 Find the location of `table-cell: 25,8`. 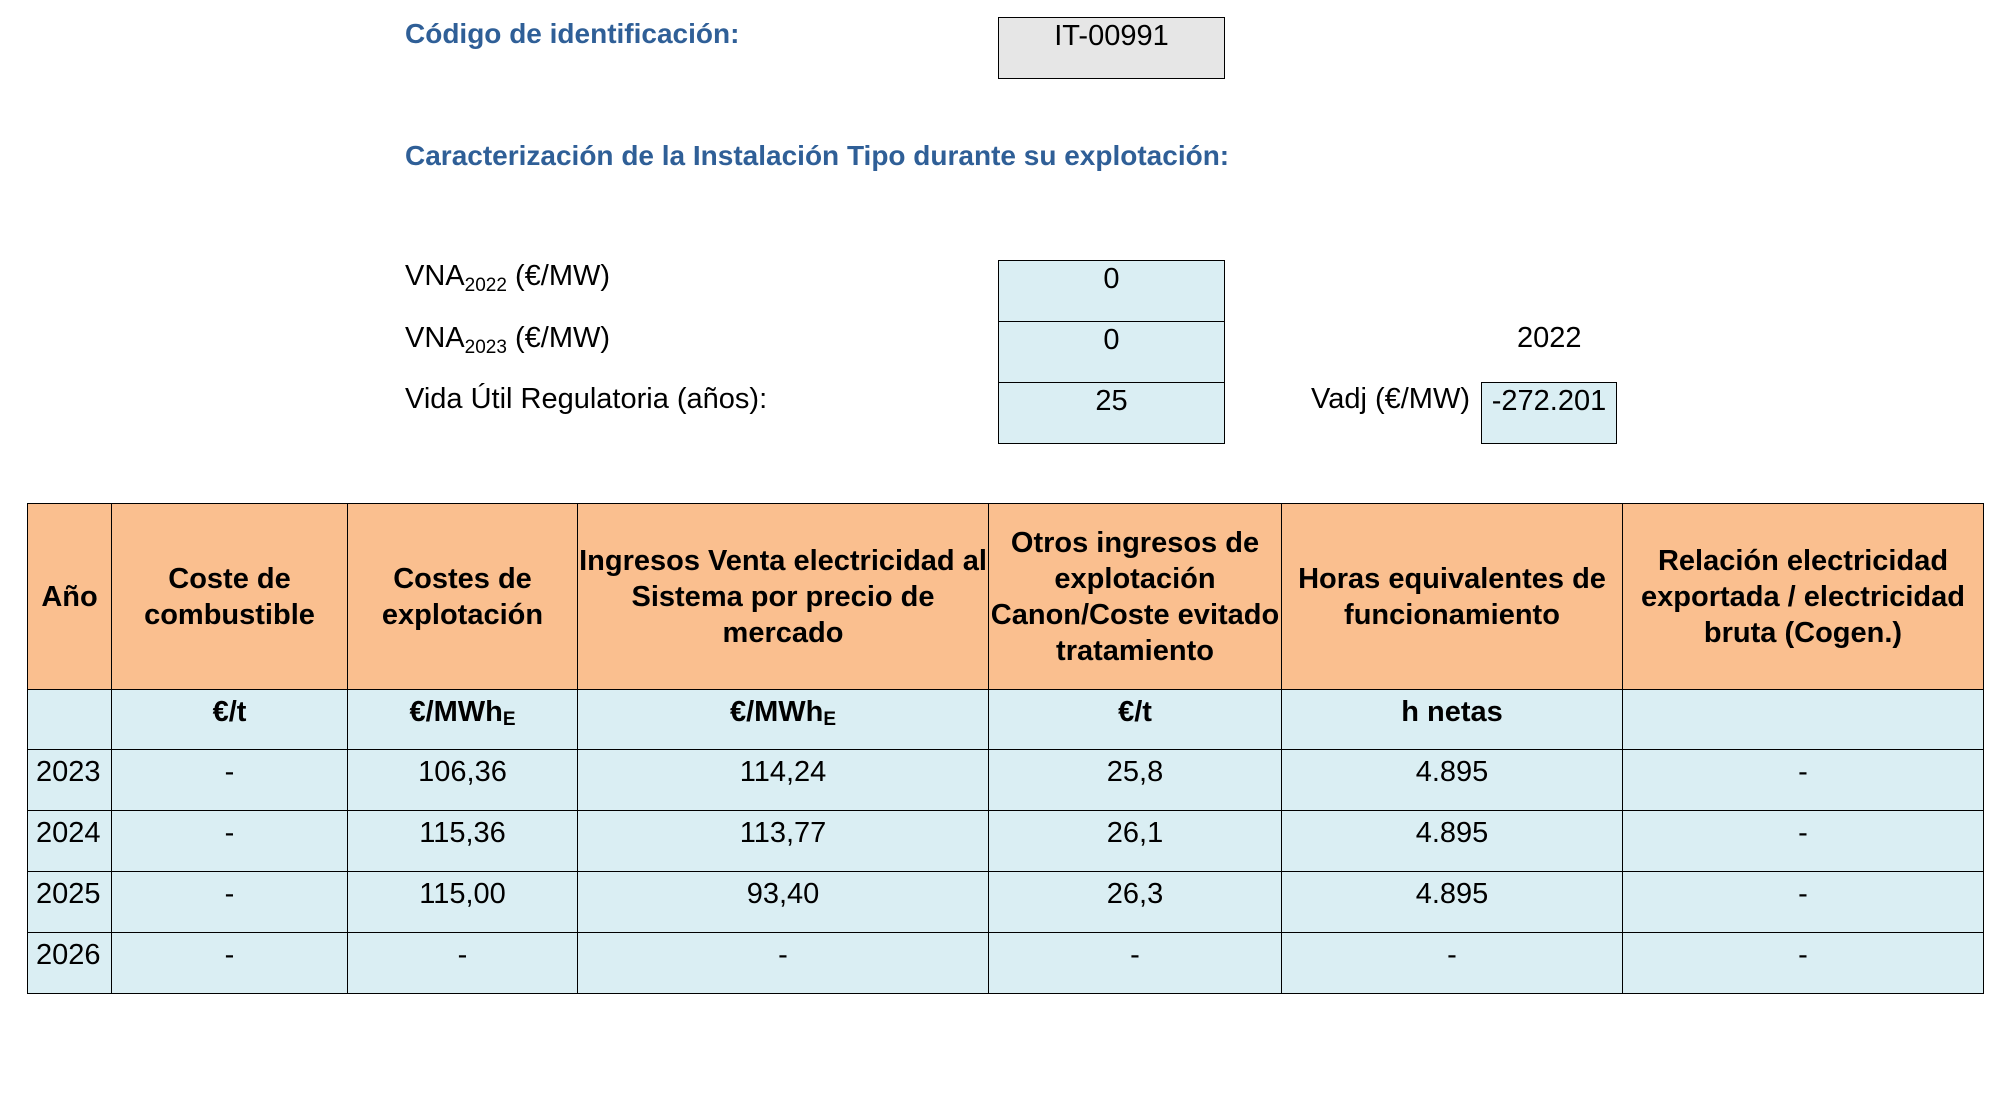

table-cell: 25,8 is located at coordinates (1135, 780).